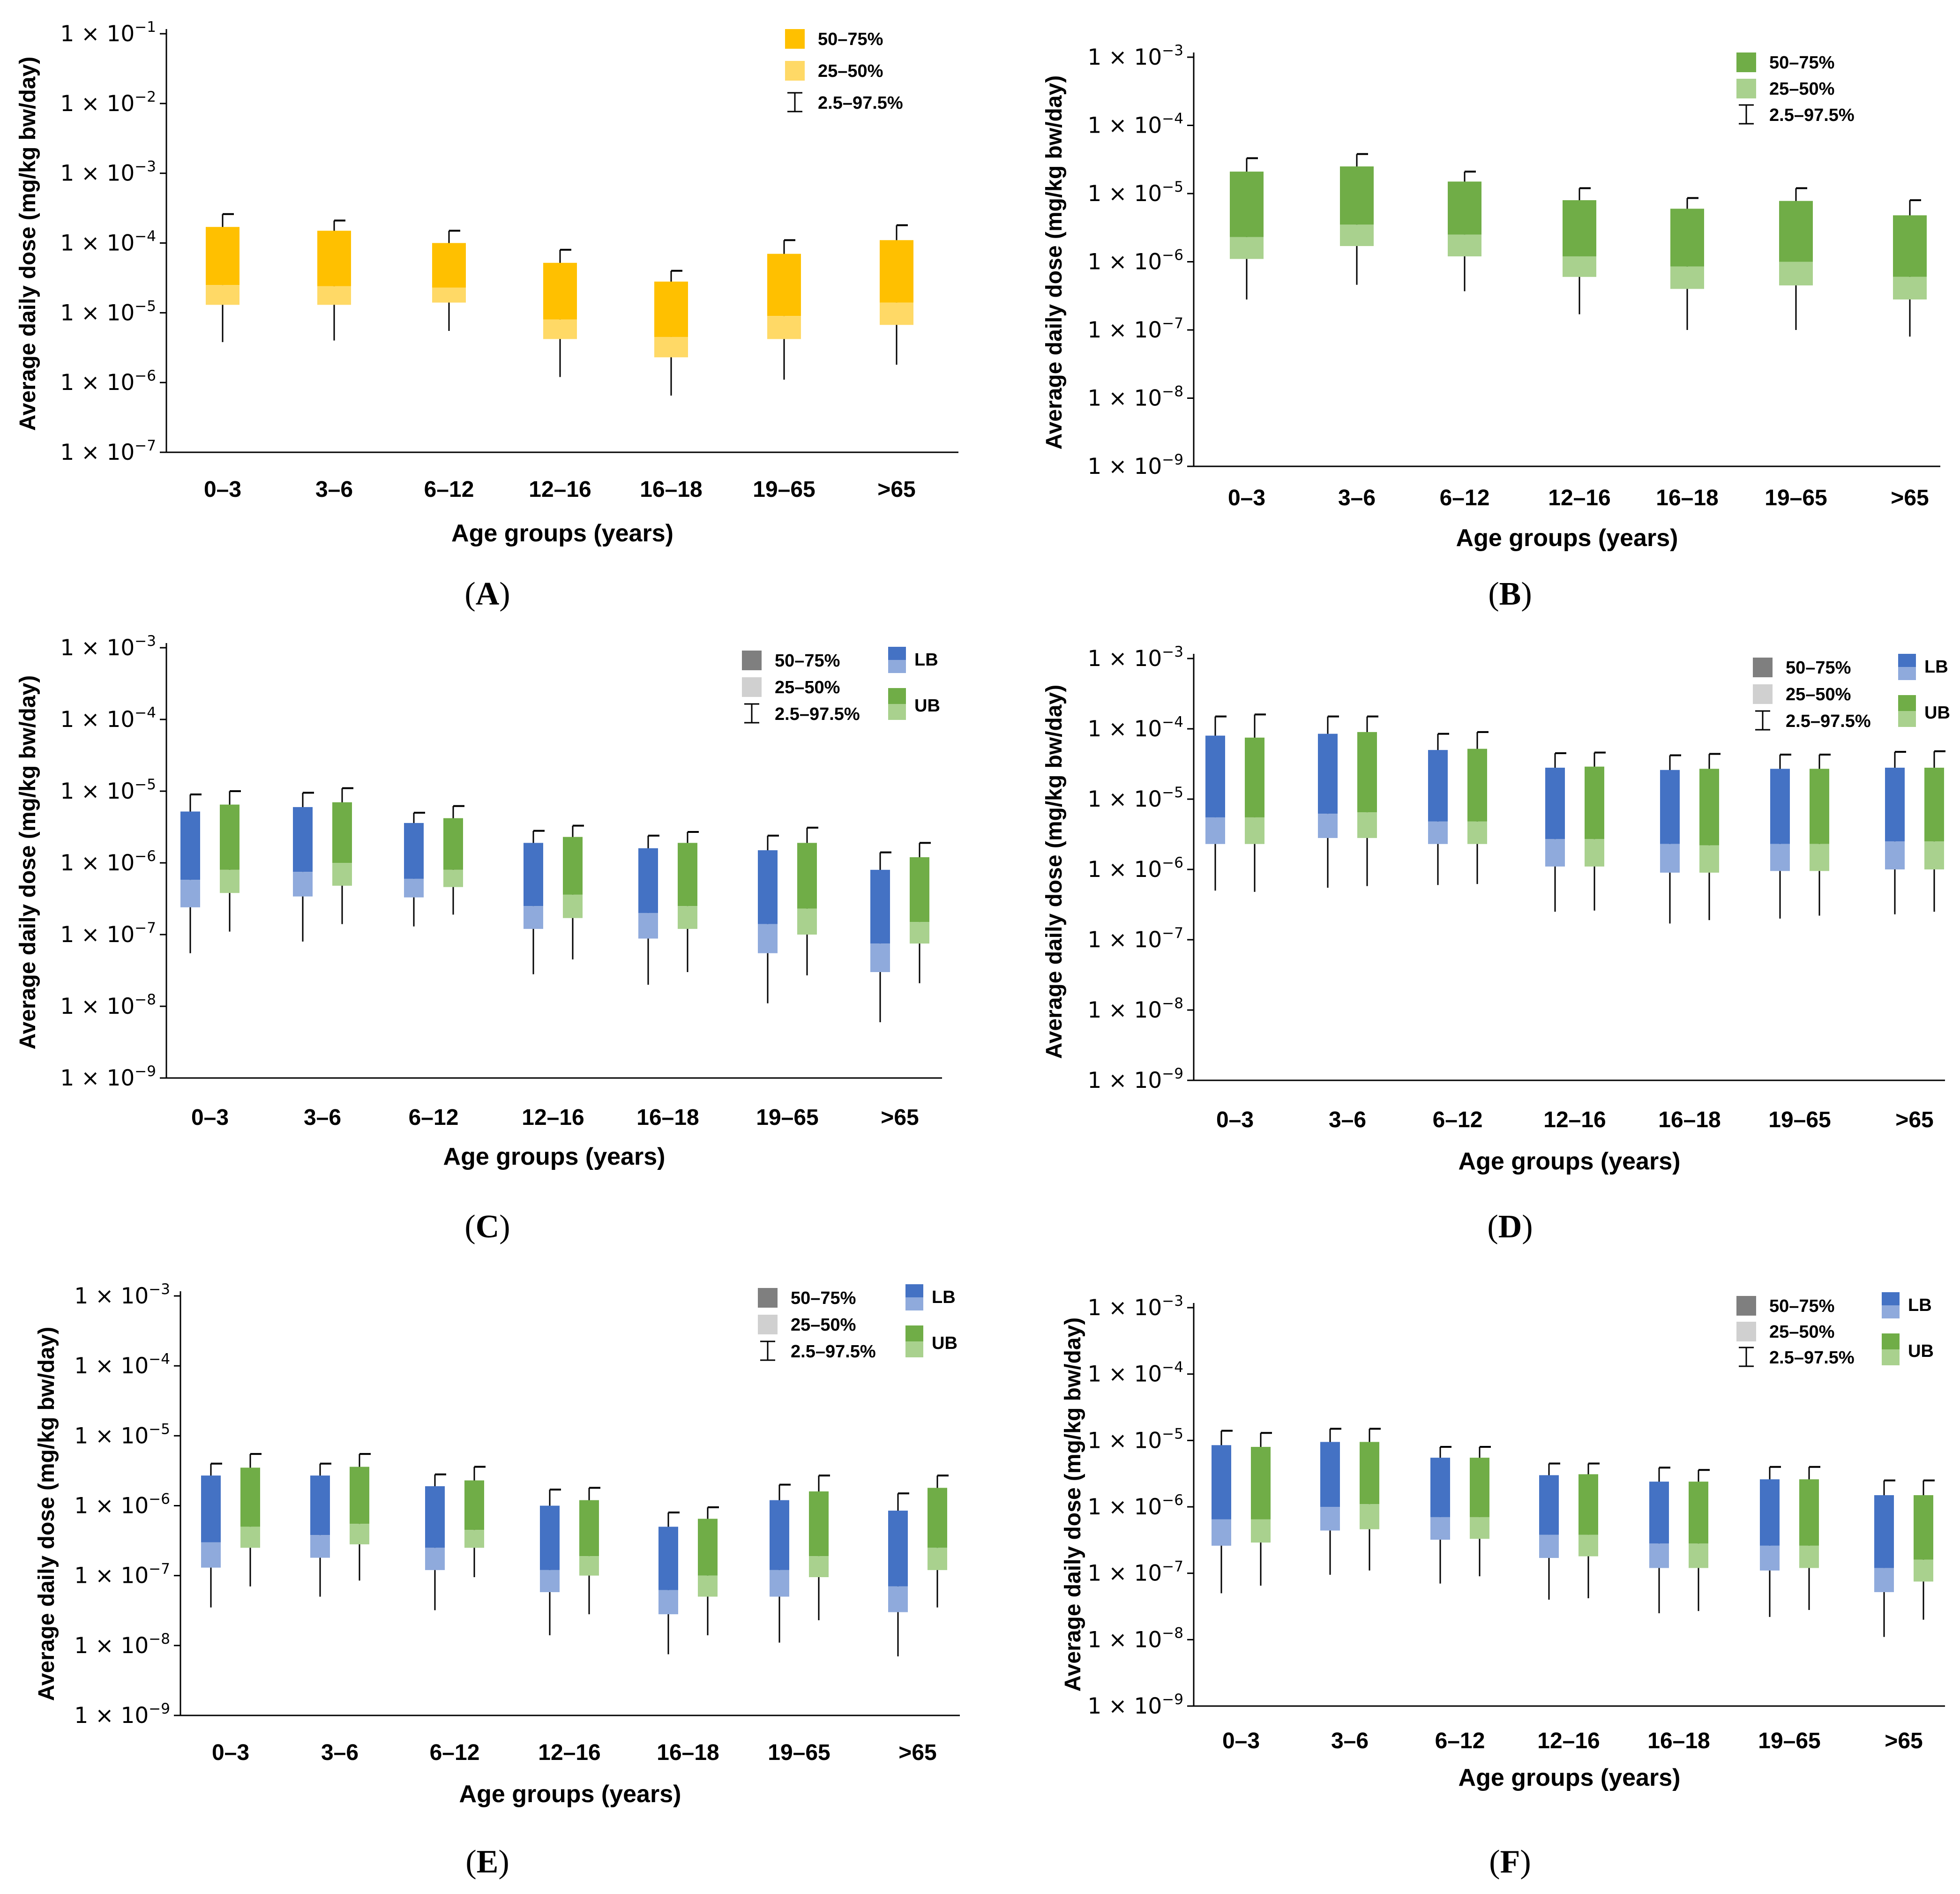  I want to click on panel-label: (A), so click(487, 594).